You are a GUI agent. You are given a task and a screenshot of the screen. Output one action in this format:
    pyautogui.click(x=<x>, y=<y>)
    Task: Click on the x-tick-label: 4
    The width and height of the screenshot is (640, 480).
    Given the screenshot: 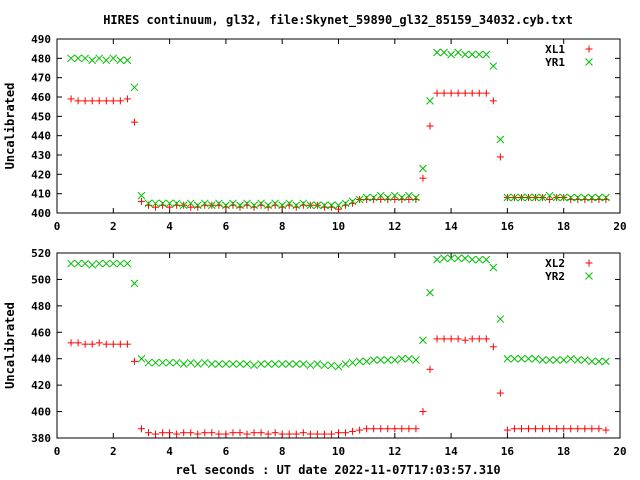 What is the action you would take?
    pyautogui.click(x=169, y=226)
    